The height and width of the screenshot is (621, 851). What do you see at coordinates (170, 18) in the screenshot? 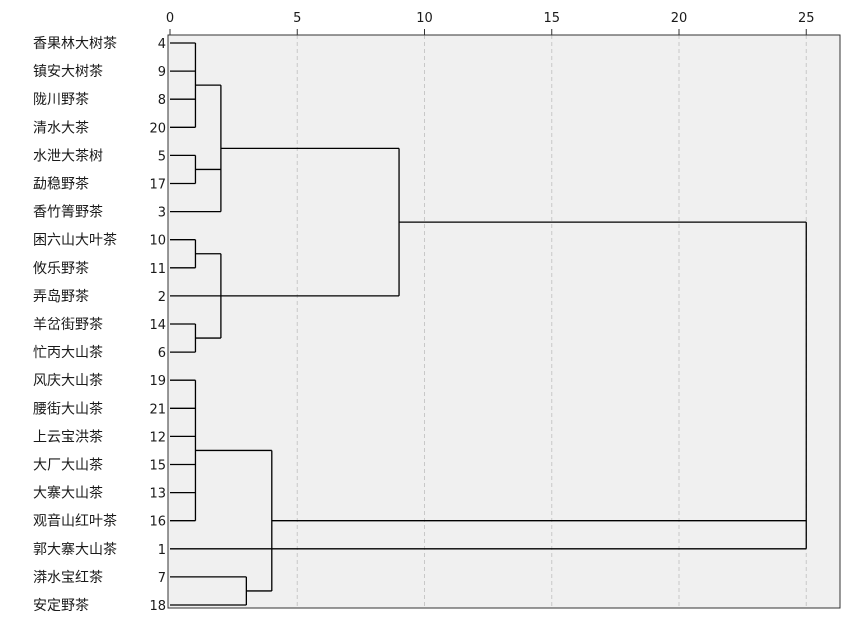
I see `tick-label: 0` at bounding box center [170, 18].